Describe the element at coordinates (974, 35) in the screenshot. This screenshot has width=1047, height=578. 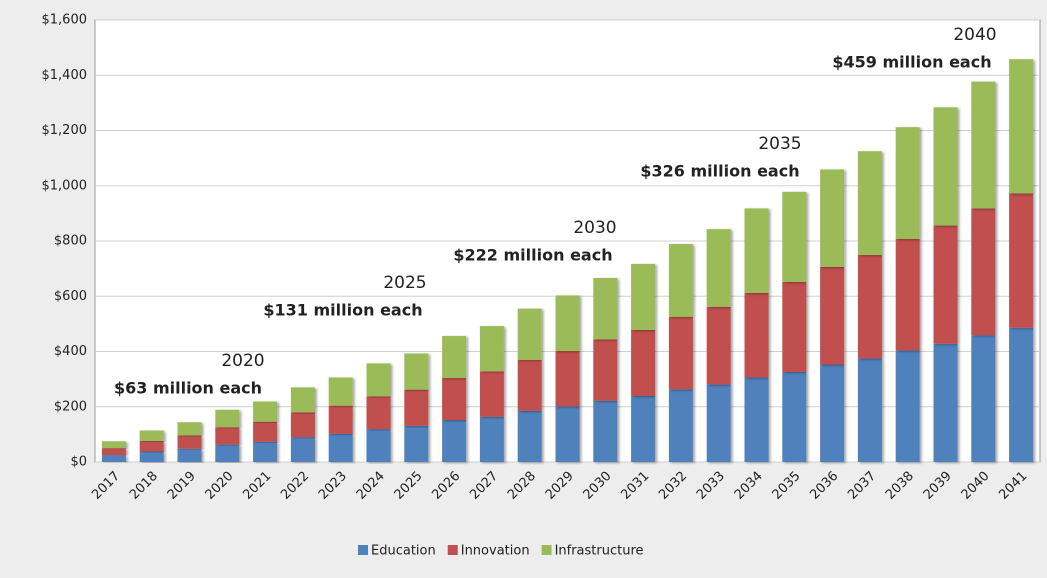
I see `annotation-year: 2040` at that location.